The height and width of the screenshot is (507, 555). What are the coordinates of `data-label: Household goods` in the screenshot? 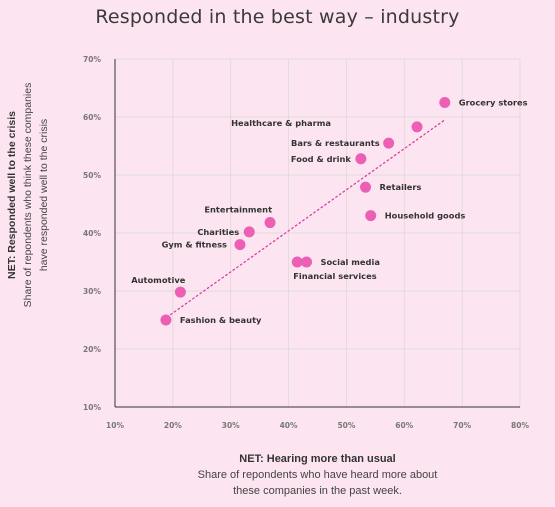 It's located at (425, 216).